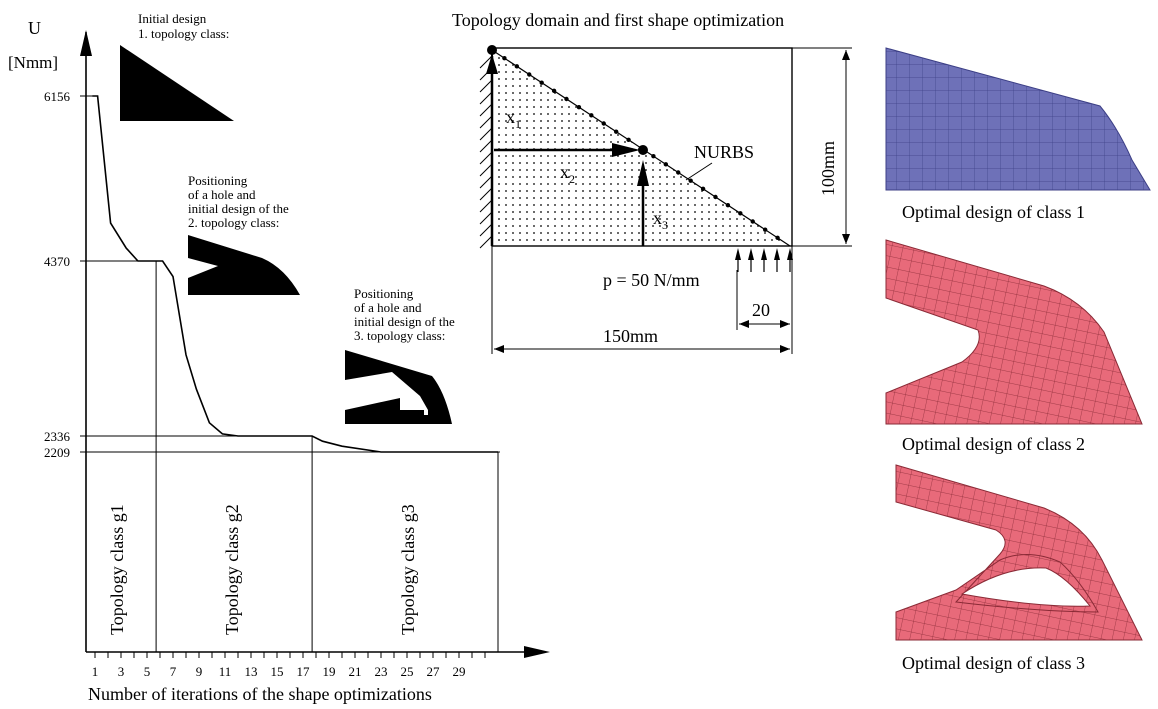 This screenshot has height=709, width=1158. What do you see at coordinates (172, 18) in the screenshot?
I see `annotation-1-line-1: Initial design` at bounding box center [172, 18].